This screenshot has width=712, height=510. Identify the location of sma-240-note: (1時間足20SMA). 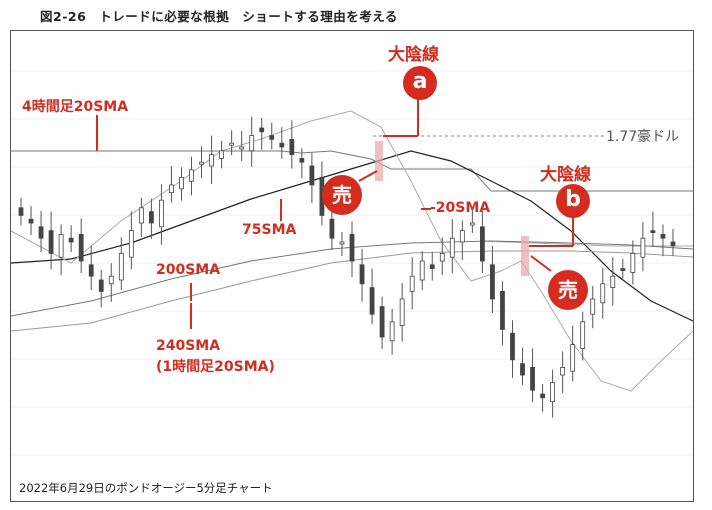
(215, 367).